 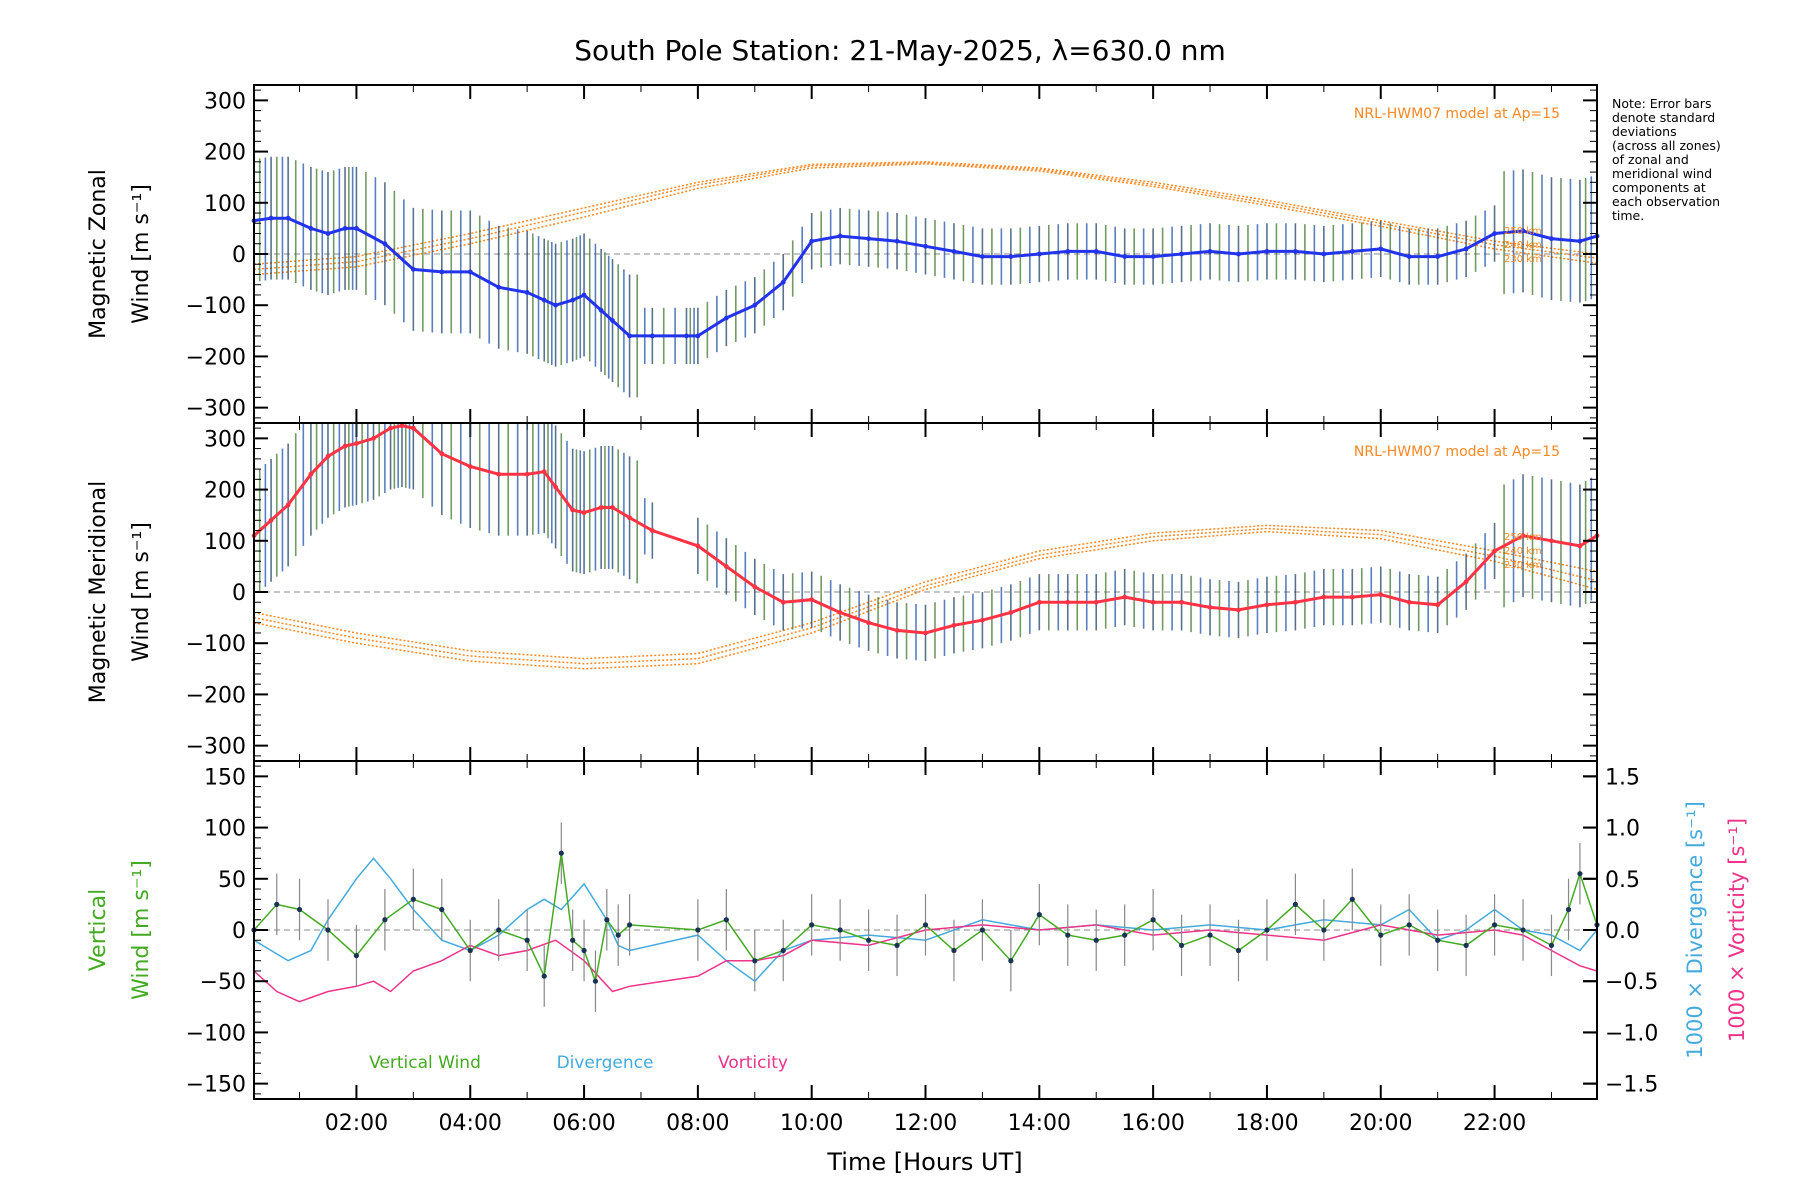 What do you see at coordinates (1737, 930) in the screenshot?
I see `vorticity-ylabel: 1000 × Vorticity [s⁻¹]` at bounding box center [1737, 930].